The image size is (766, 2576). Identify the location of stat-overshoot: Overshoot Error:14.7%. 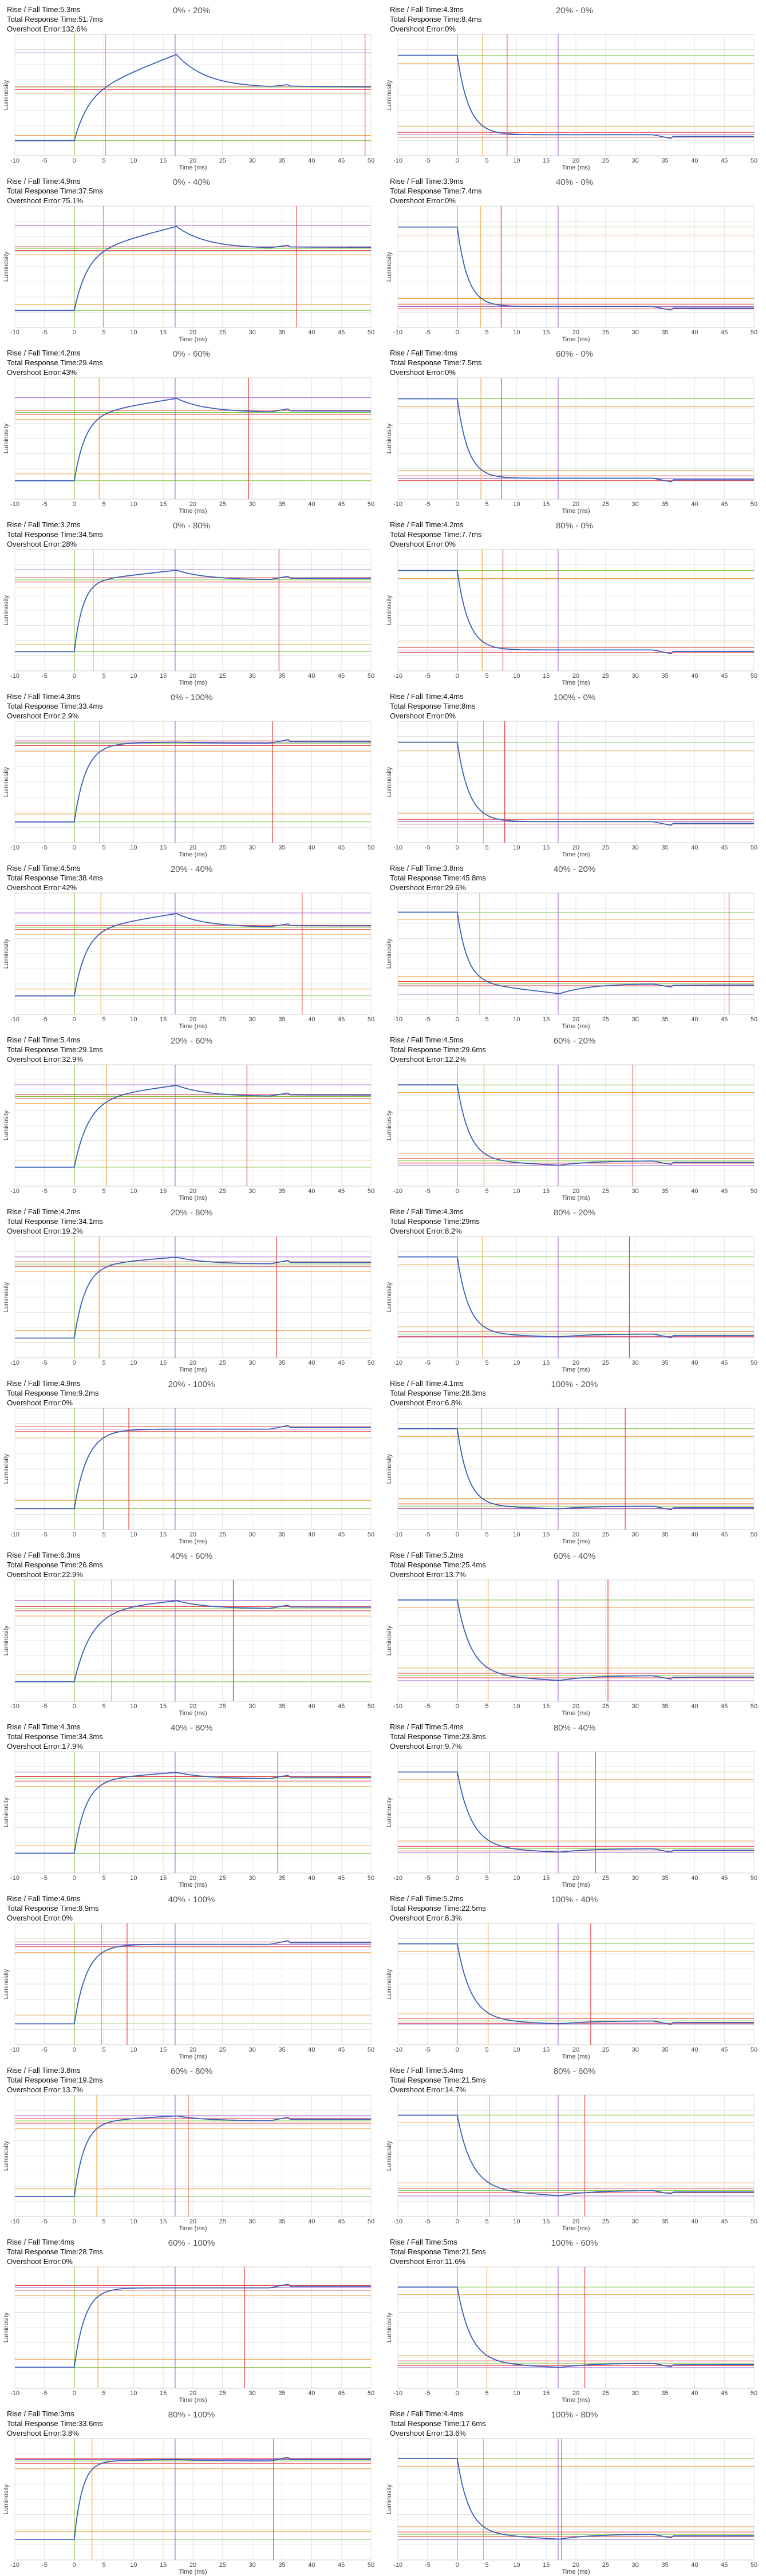
(438, 2090).